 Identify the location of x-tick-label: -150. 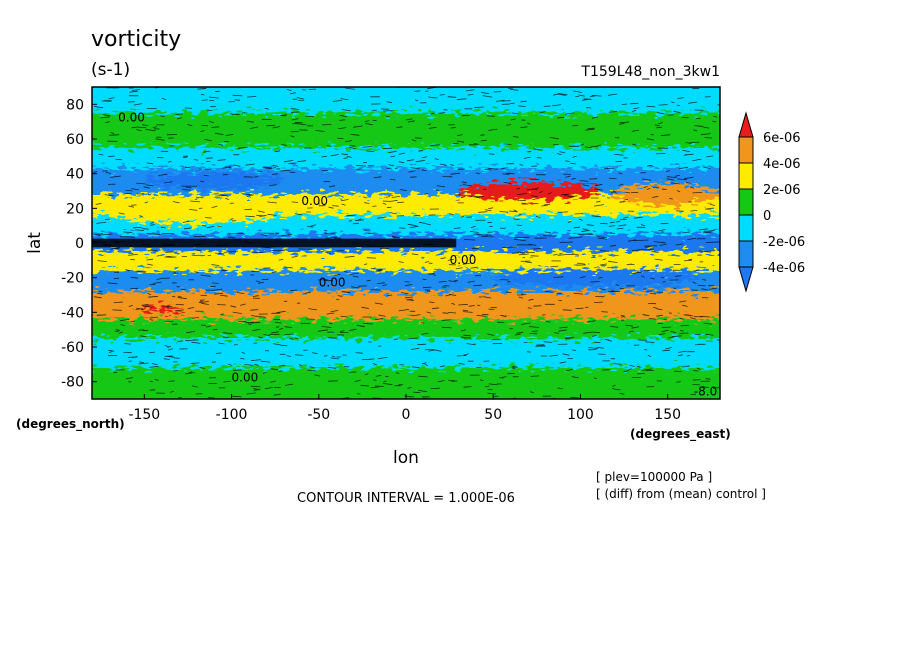
(144, 415).